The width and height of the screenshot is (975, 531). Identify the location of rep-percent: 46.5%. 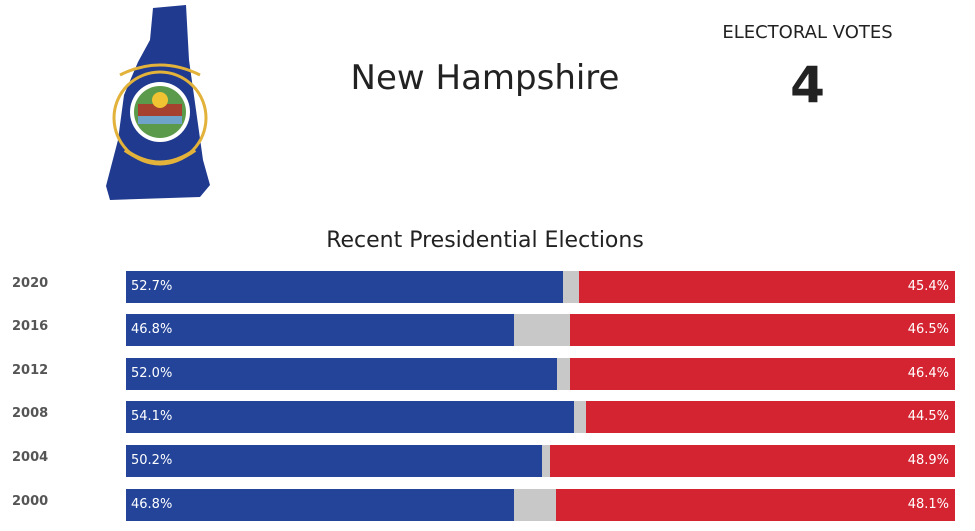
(928, 329).